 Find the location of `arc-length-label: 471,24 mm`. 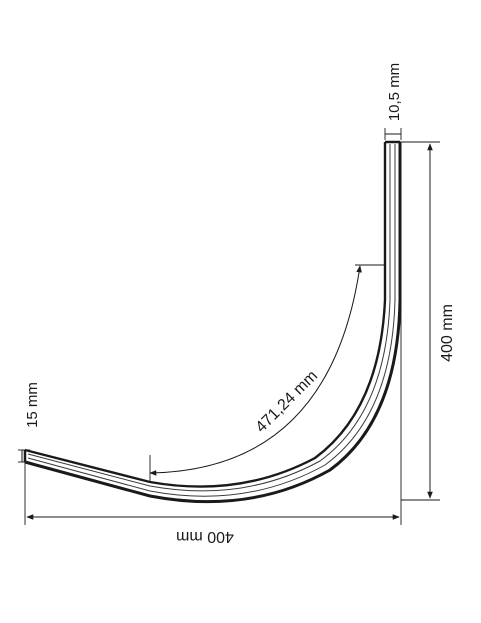

arc-length-label: 471,24 mm is located at coordinates (287, 402).